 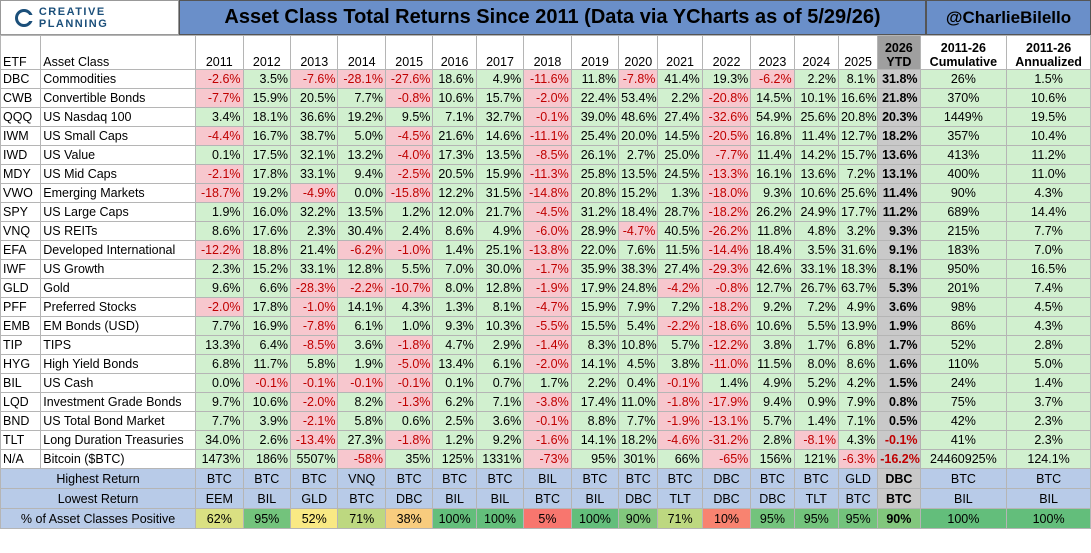 What do you see at coordinates (898, 48) in the screenshot?
I see `ytd-header-line1: 2026` at bounding box center [898, 48].